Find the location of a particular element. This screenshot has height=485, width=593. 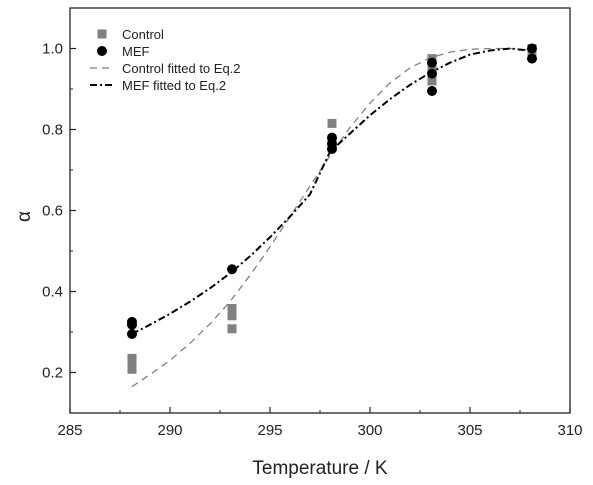

y-tick-label: 1.0 is located at coordinates (52, 49).